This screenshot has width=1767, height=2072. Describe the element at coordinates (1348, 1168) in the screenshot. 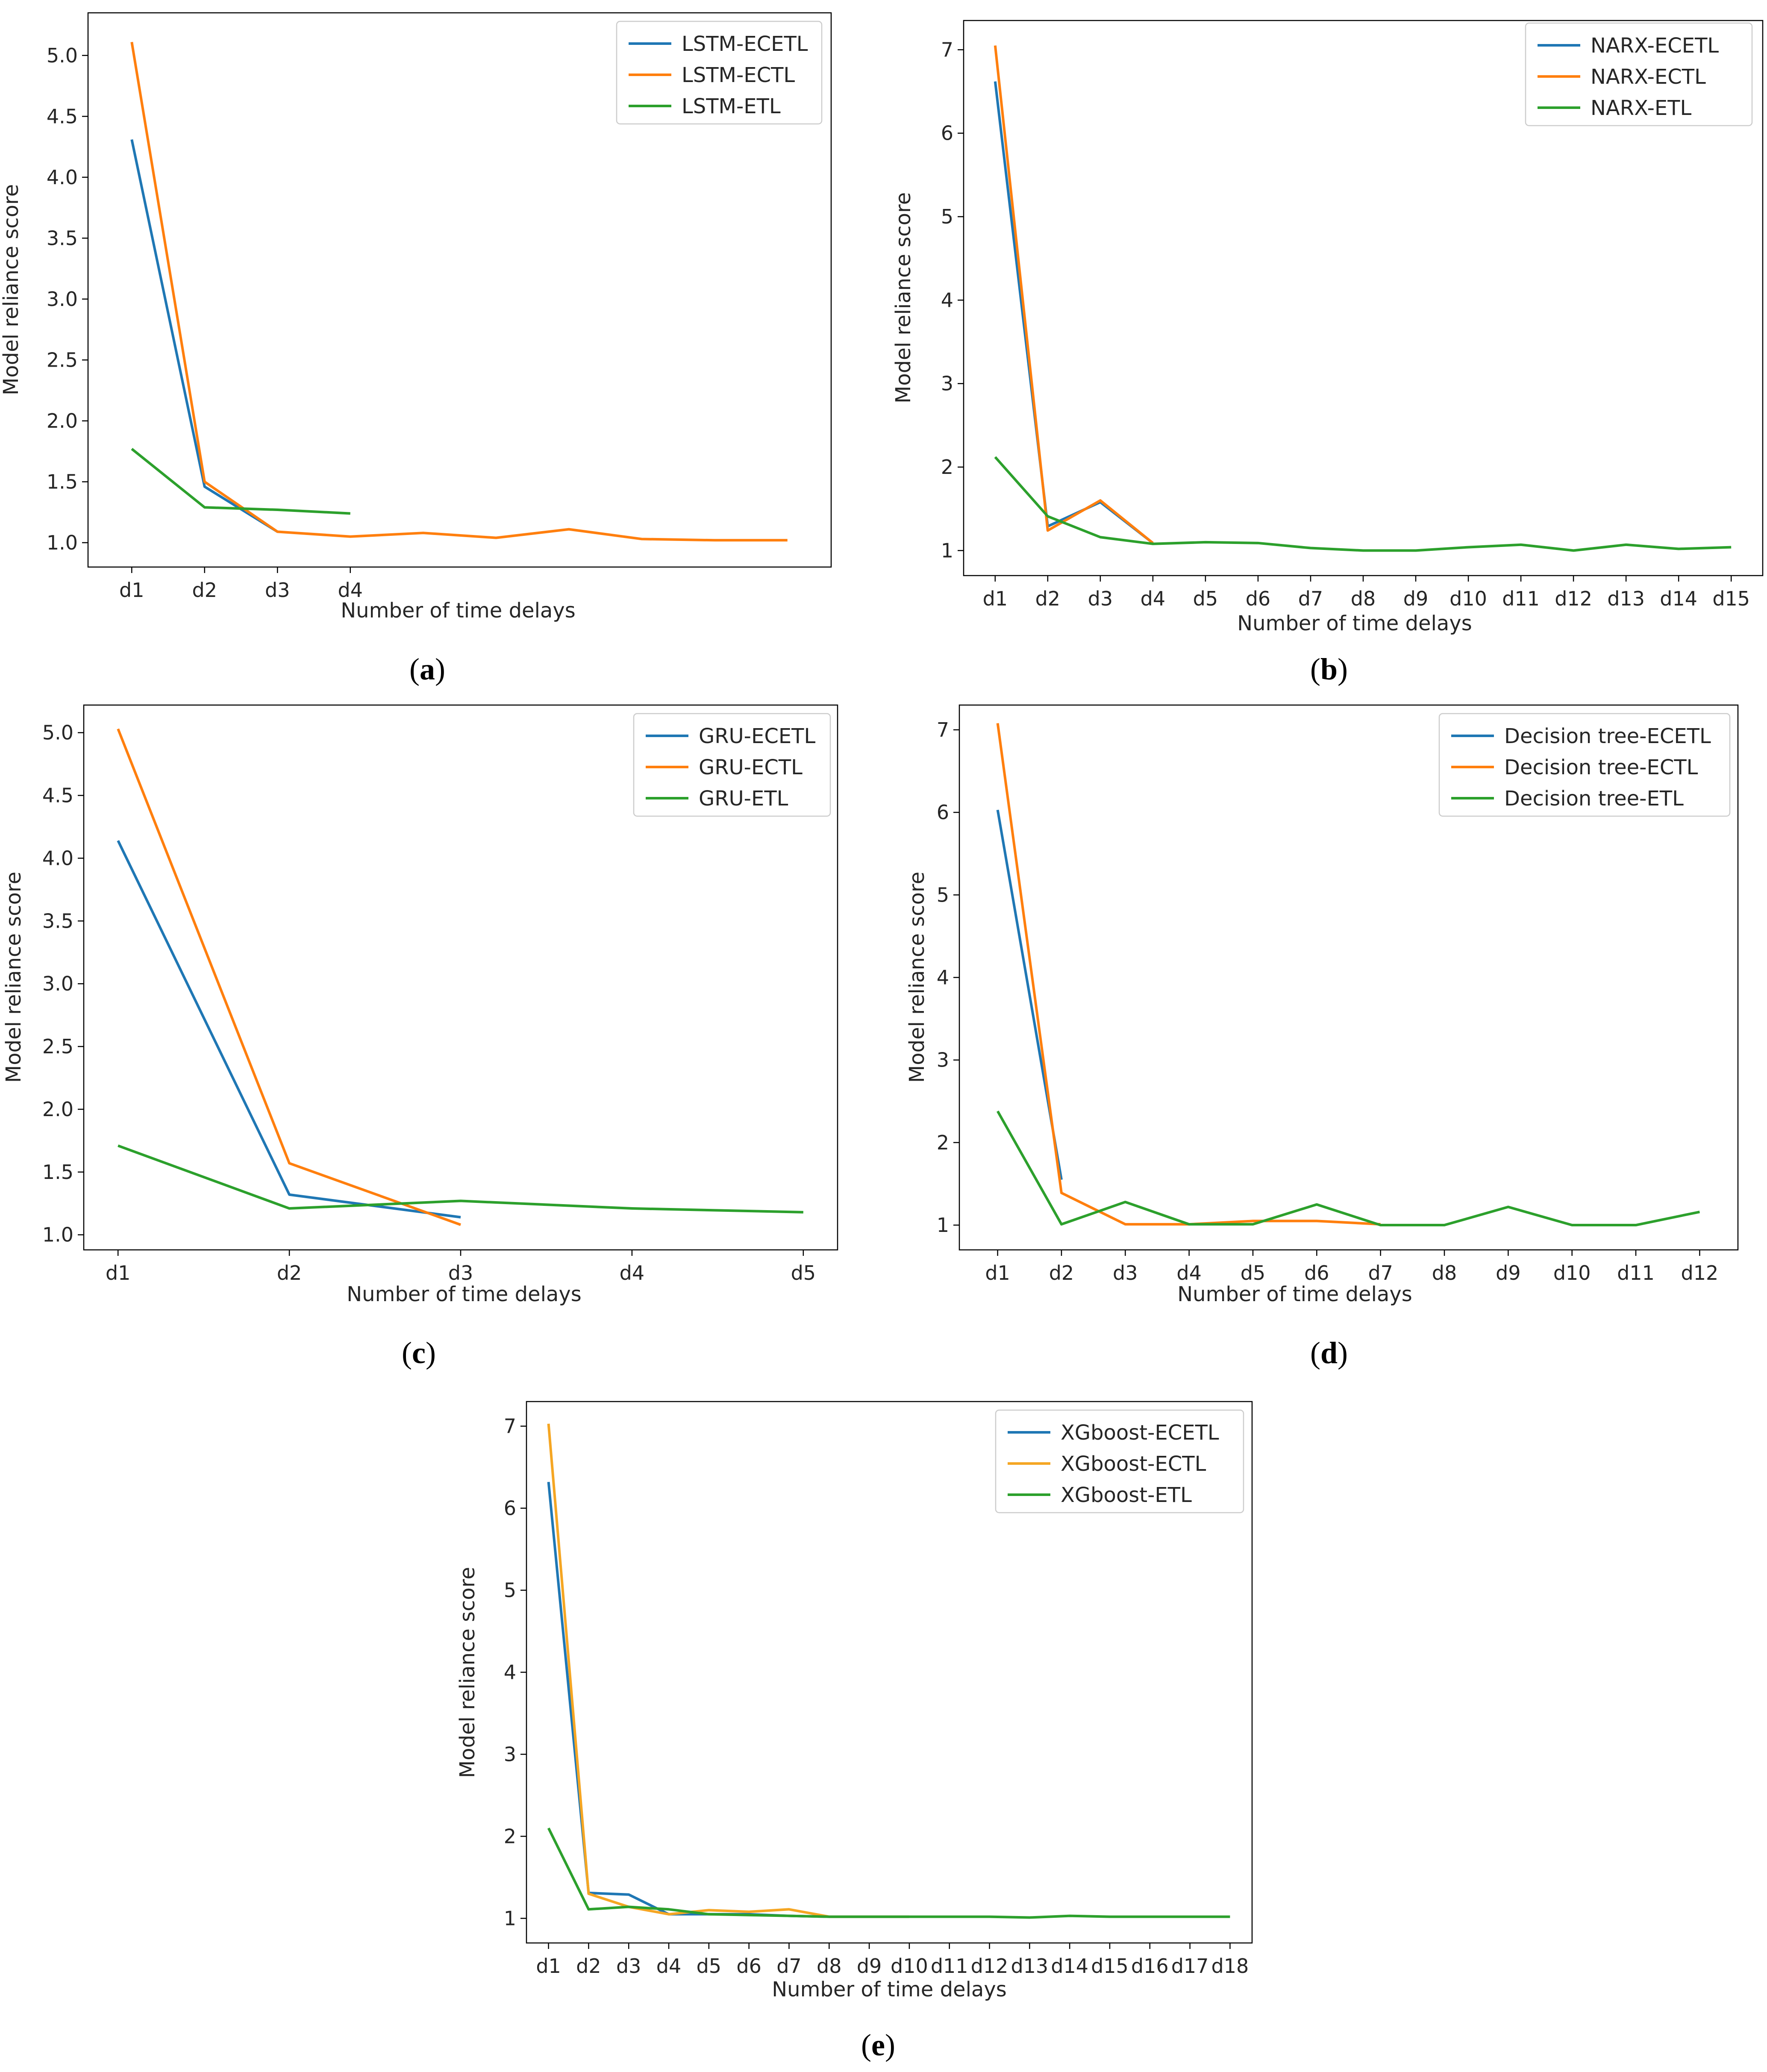

I see `series-line-decision-tree-etl` at that location.